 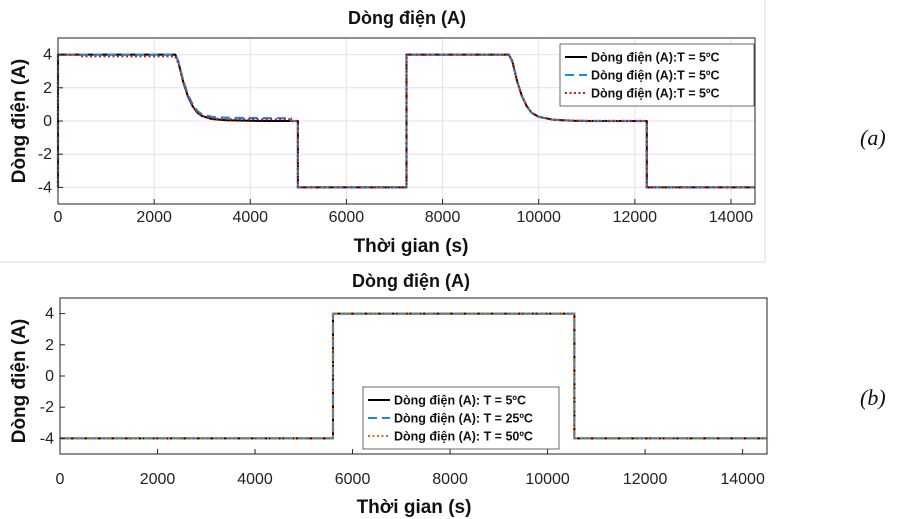 What do you see at coordinates (49, 345) in the screenshot?
I see `chart-b-y-tick-label: 2` at bounding box center [49, 345].